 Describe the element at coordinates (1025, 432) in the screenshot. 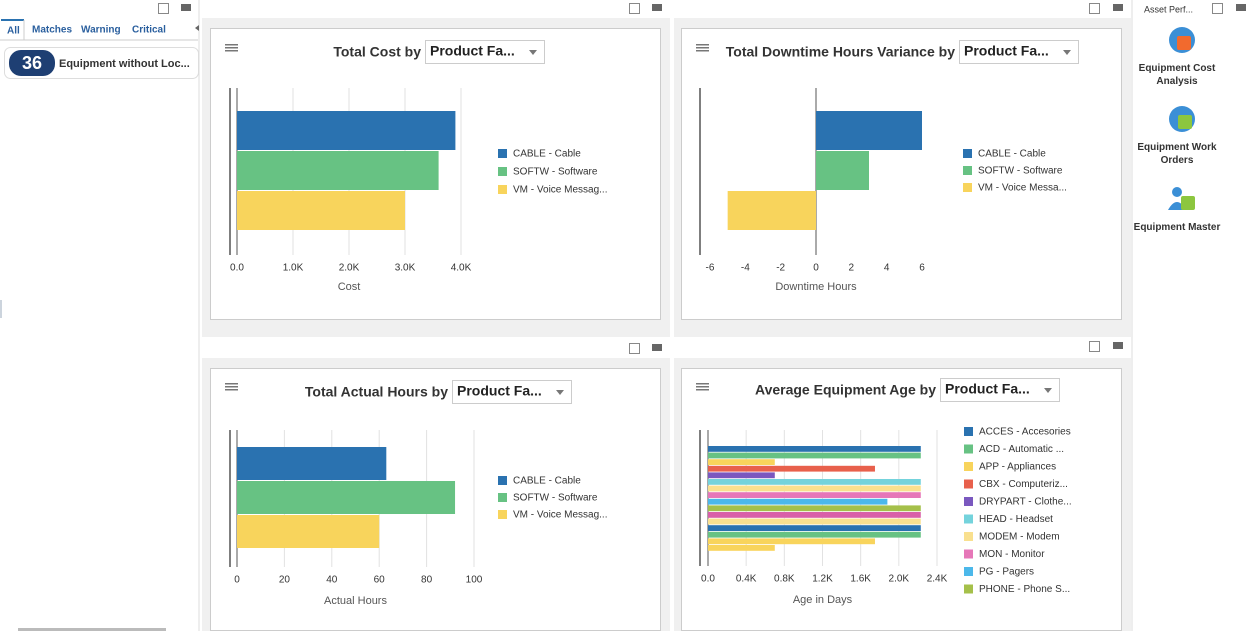

I see `legend-label: ACCES - Accesories` at that location.